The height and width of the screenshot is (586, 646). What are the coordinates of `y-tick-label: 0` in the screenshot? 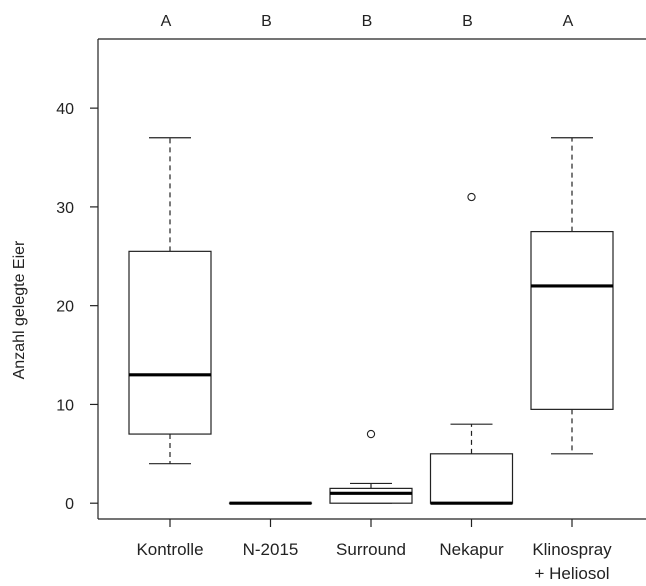 It's located at (69, 504).